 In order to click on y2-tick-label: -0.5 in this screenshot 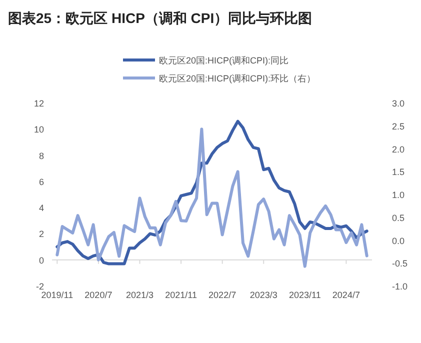, I will do `click(400, 263)`.